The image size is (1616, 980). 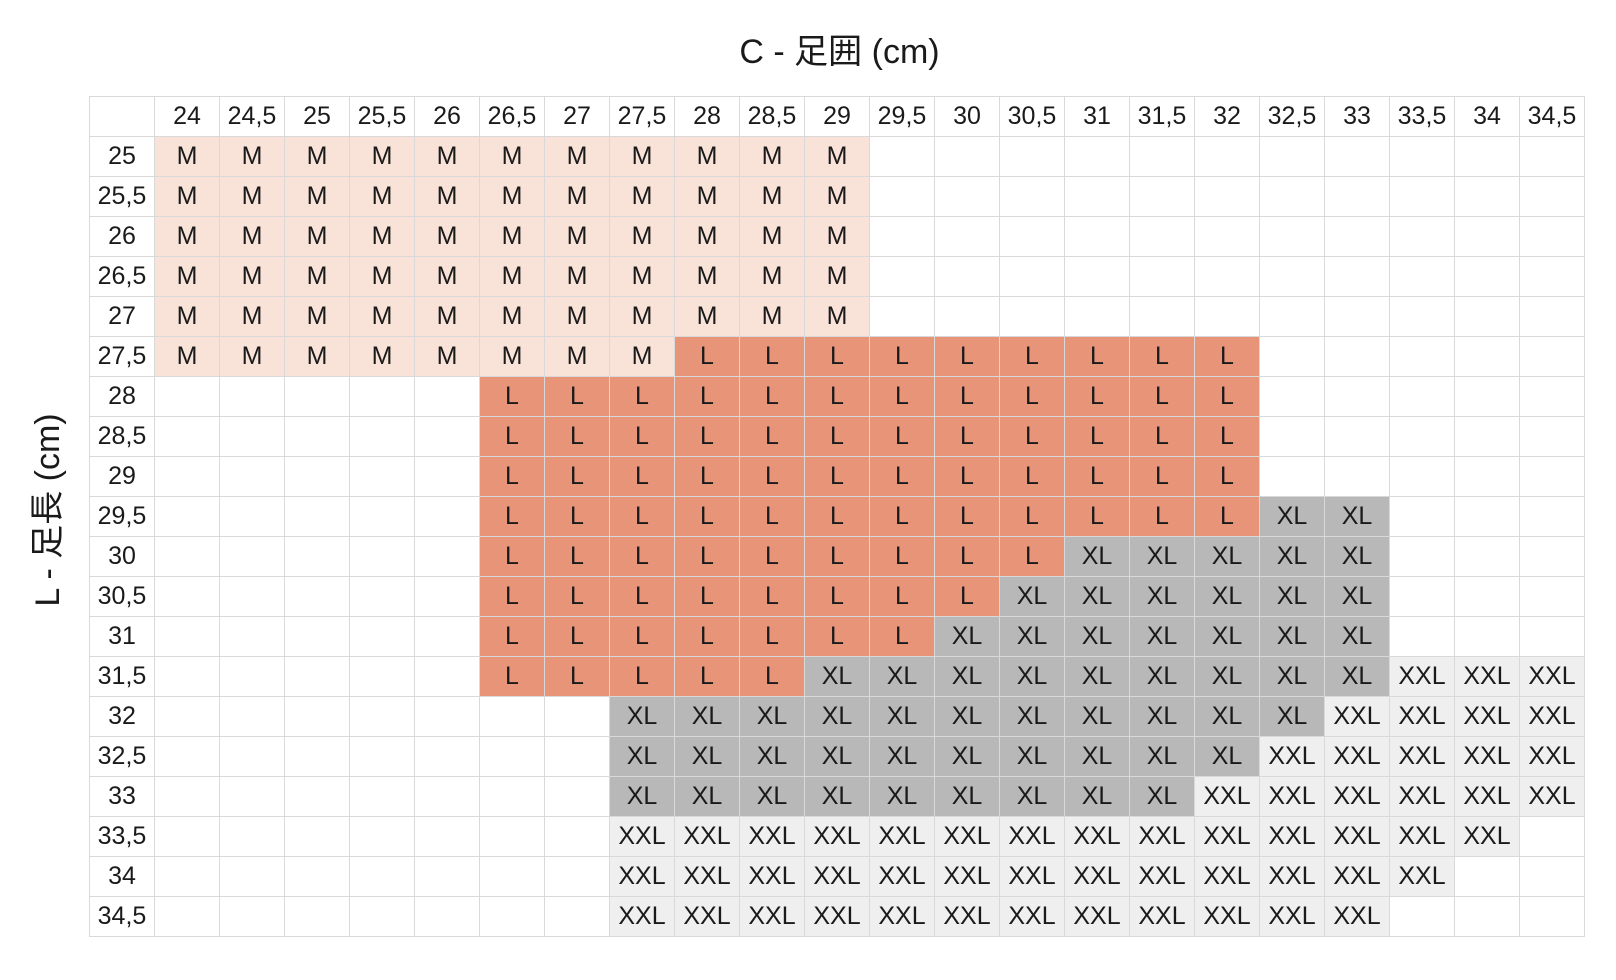 I want to click on column-header: 29, so click(x=837, y=116).